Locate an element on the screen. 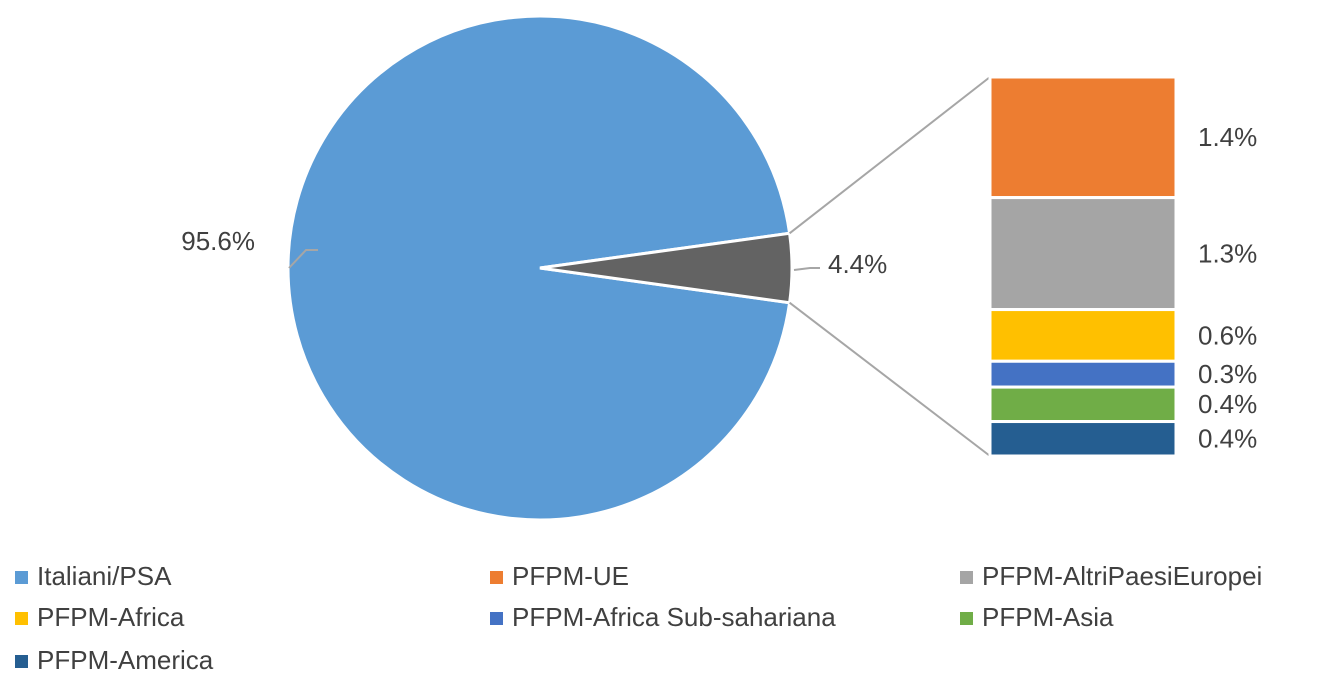 The image size is (1339, 682). data-label: 4.4% is located at coordinates (857, 264).